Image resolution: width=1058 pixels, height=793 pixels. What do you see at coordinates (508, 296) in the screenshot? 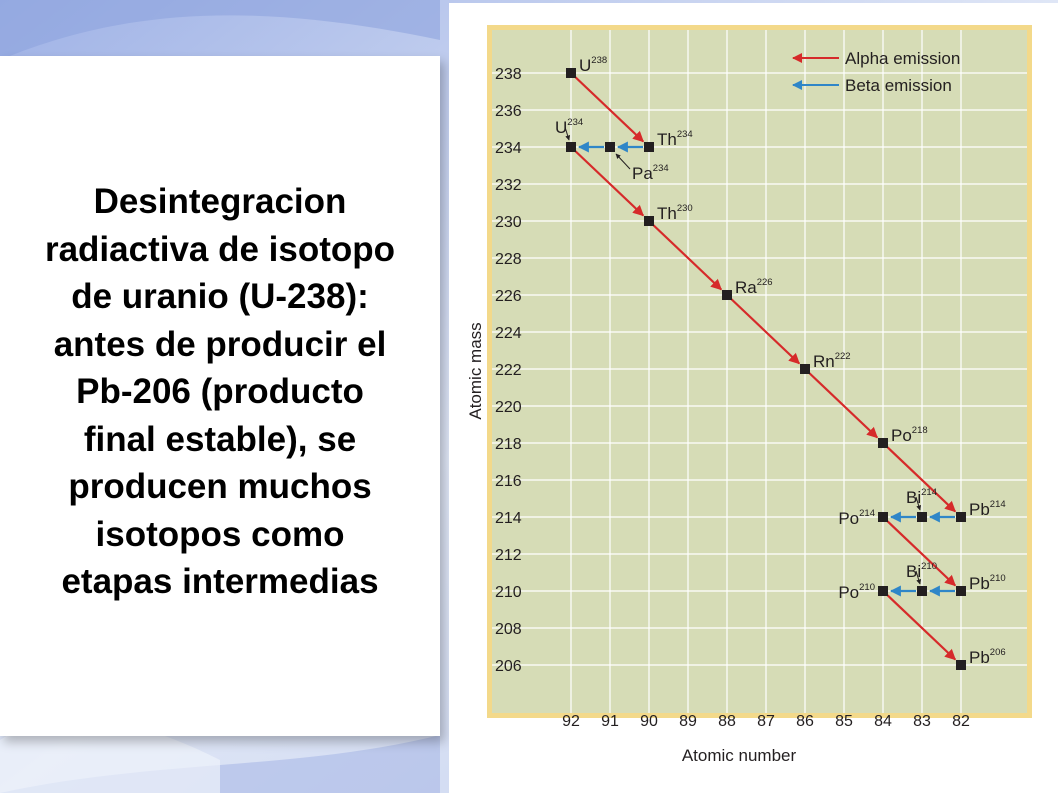
I see `y-tick-label: 226` at bounding box center [508, 296].